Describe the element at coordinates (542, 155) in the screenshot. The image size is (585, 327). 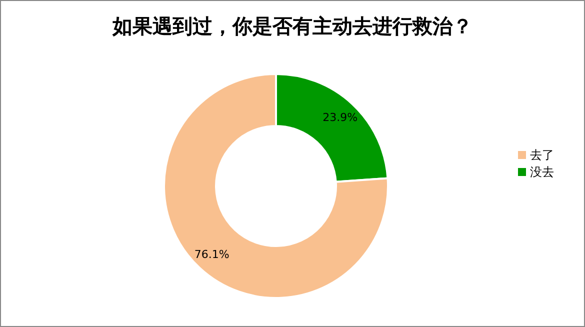
I see `legend-label: 去了` at that location.